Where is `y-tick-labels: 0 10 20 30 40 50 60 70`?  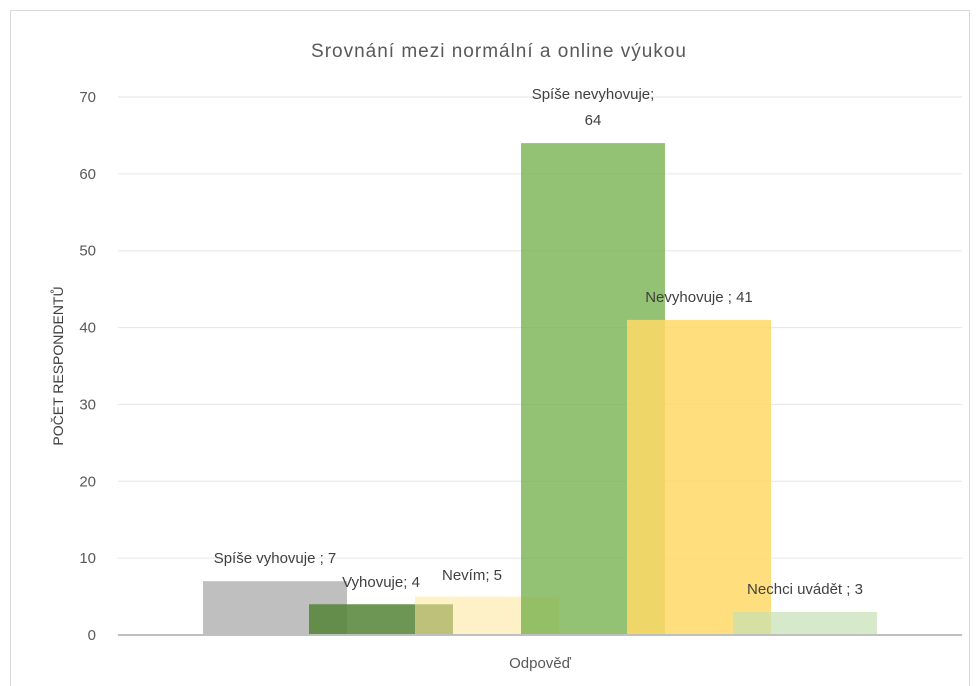 y-tick-labels: 0 10 20 30 40 50 60 70 is located at coordinates (87, 366).